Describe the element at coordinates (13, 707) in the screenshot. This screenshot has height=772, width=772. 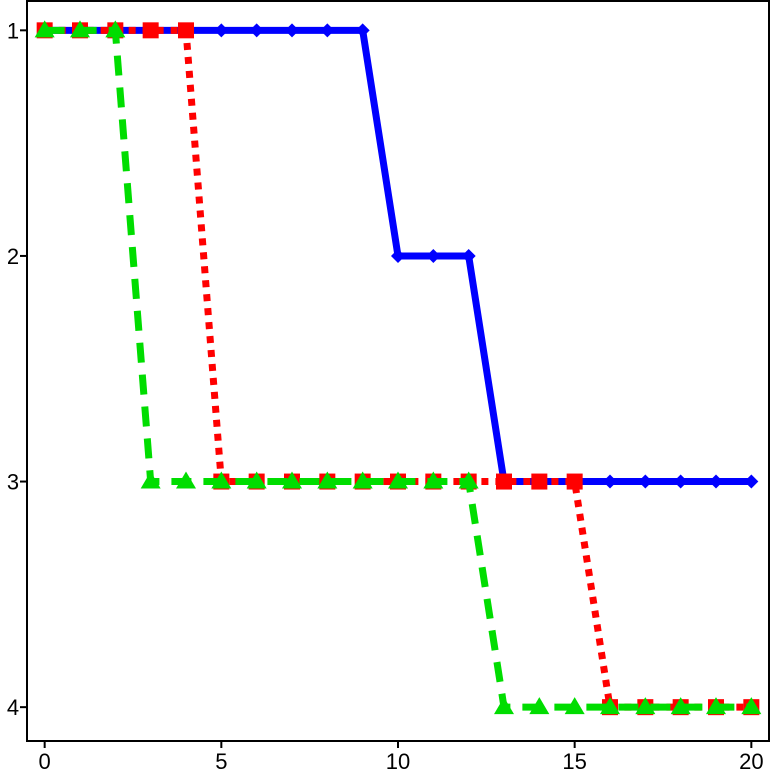
I see `y-tick-label: 4` at that location.